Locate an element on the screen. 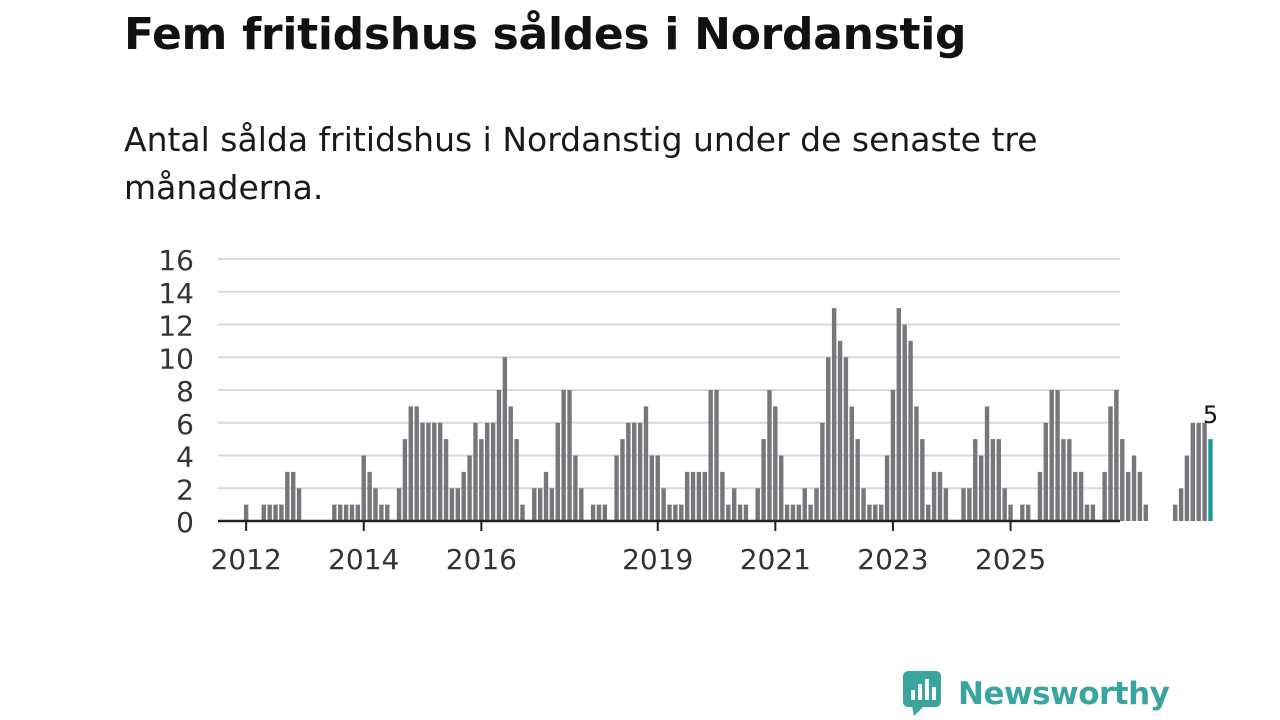 This screenshot has height=720, width=1280. bar-latest is located at coordinates (1210, 480).